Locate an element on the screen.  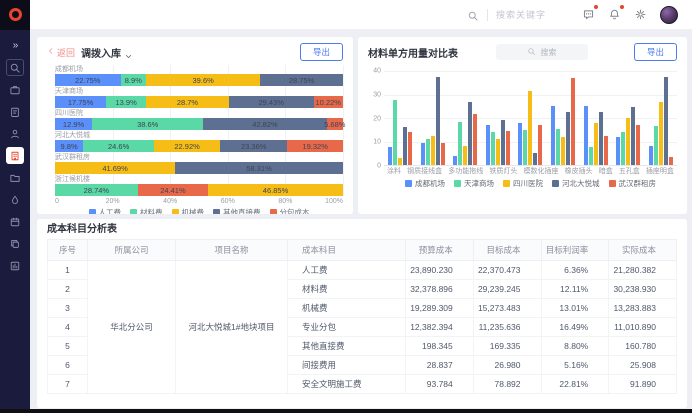
sidebar-item-clipboard is located at coordinates (15, 111).